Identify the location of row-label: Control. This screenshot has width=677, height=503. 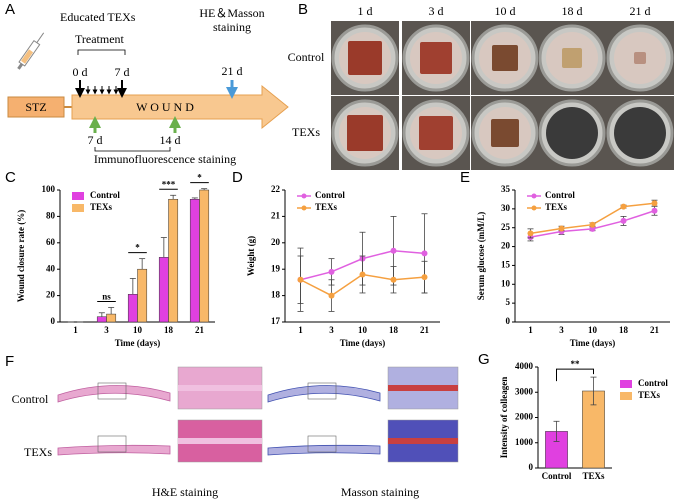
(306, 57).